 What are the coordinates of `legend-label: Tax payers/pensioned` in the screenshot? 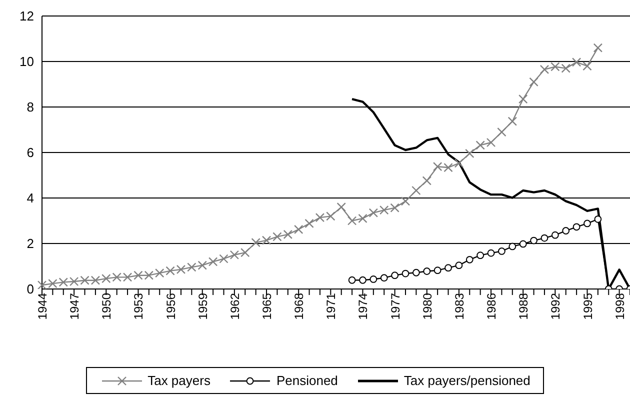 It's located at (467, 380).